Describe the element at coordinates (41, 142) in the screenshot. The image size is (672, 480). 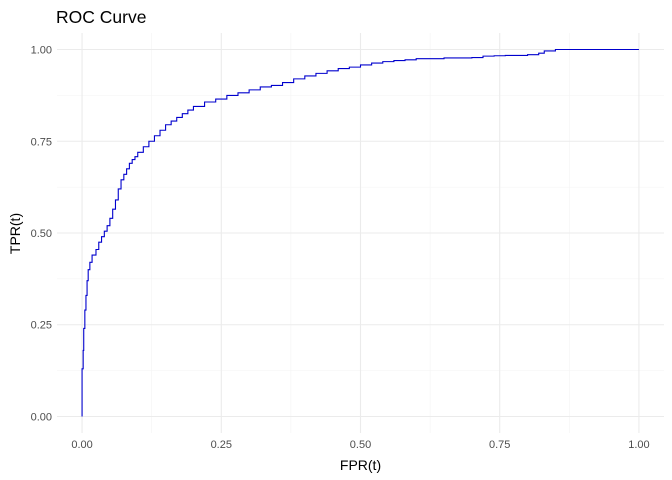
I see `y-tick-label: 0.75` at that location.